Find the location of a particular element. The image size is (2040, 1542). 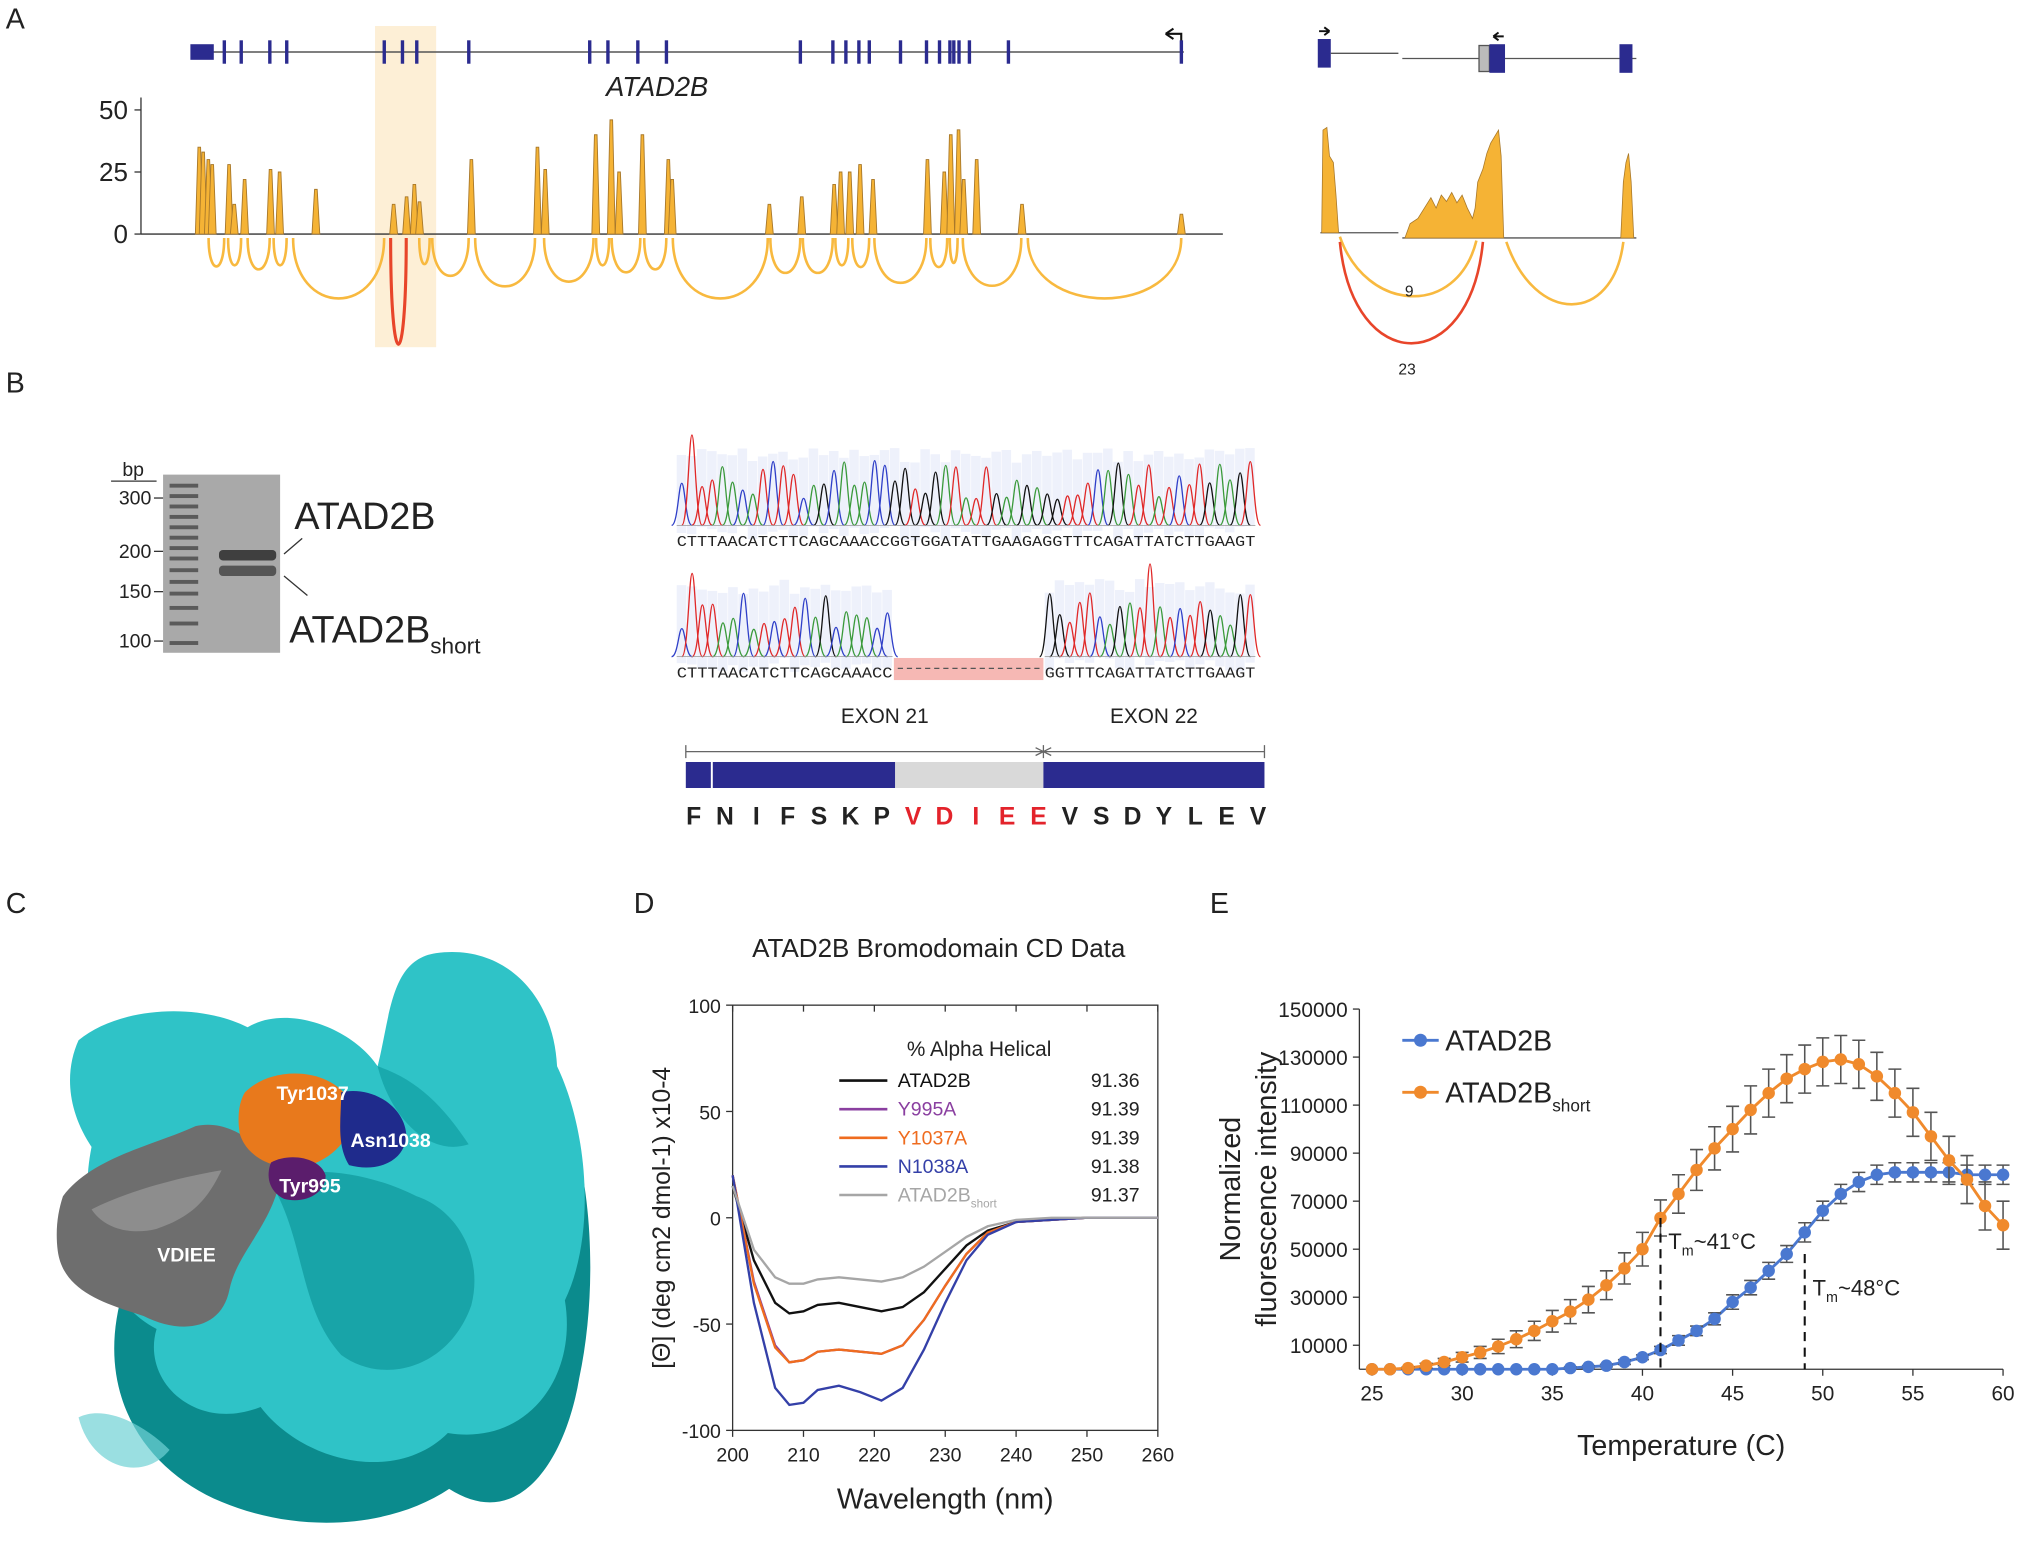

x-tick-label: 250 is located at coordinates (1087, 1456).